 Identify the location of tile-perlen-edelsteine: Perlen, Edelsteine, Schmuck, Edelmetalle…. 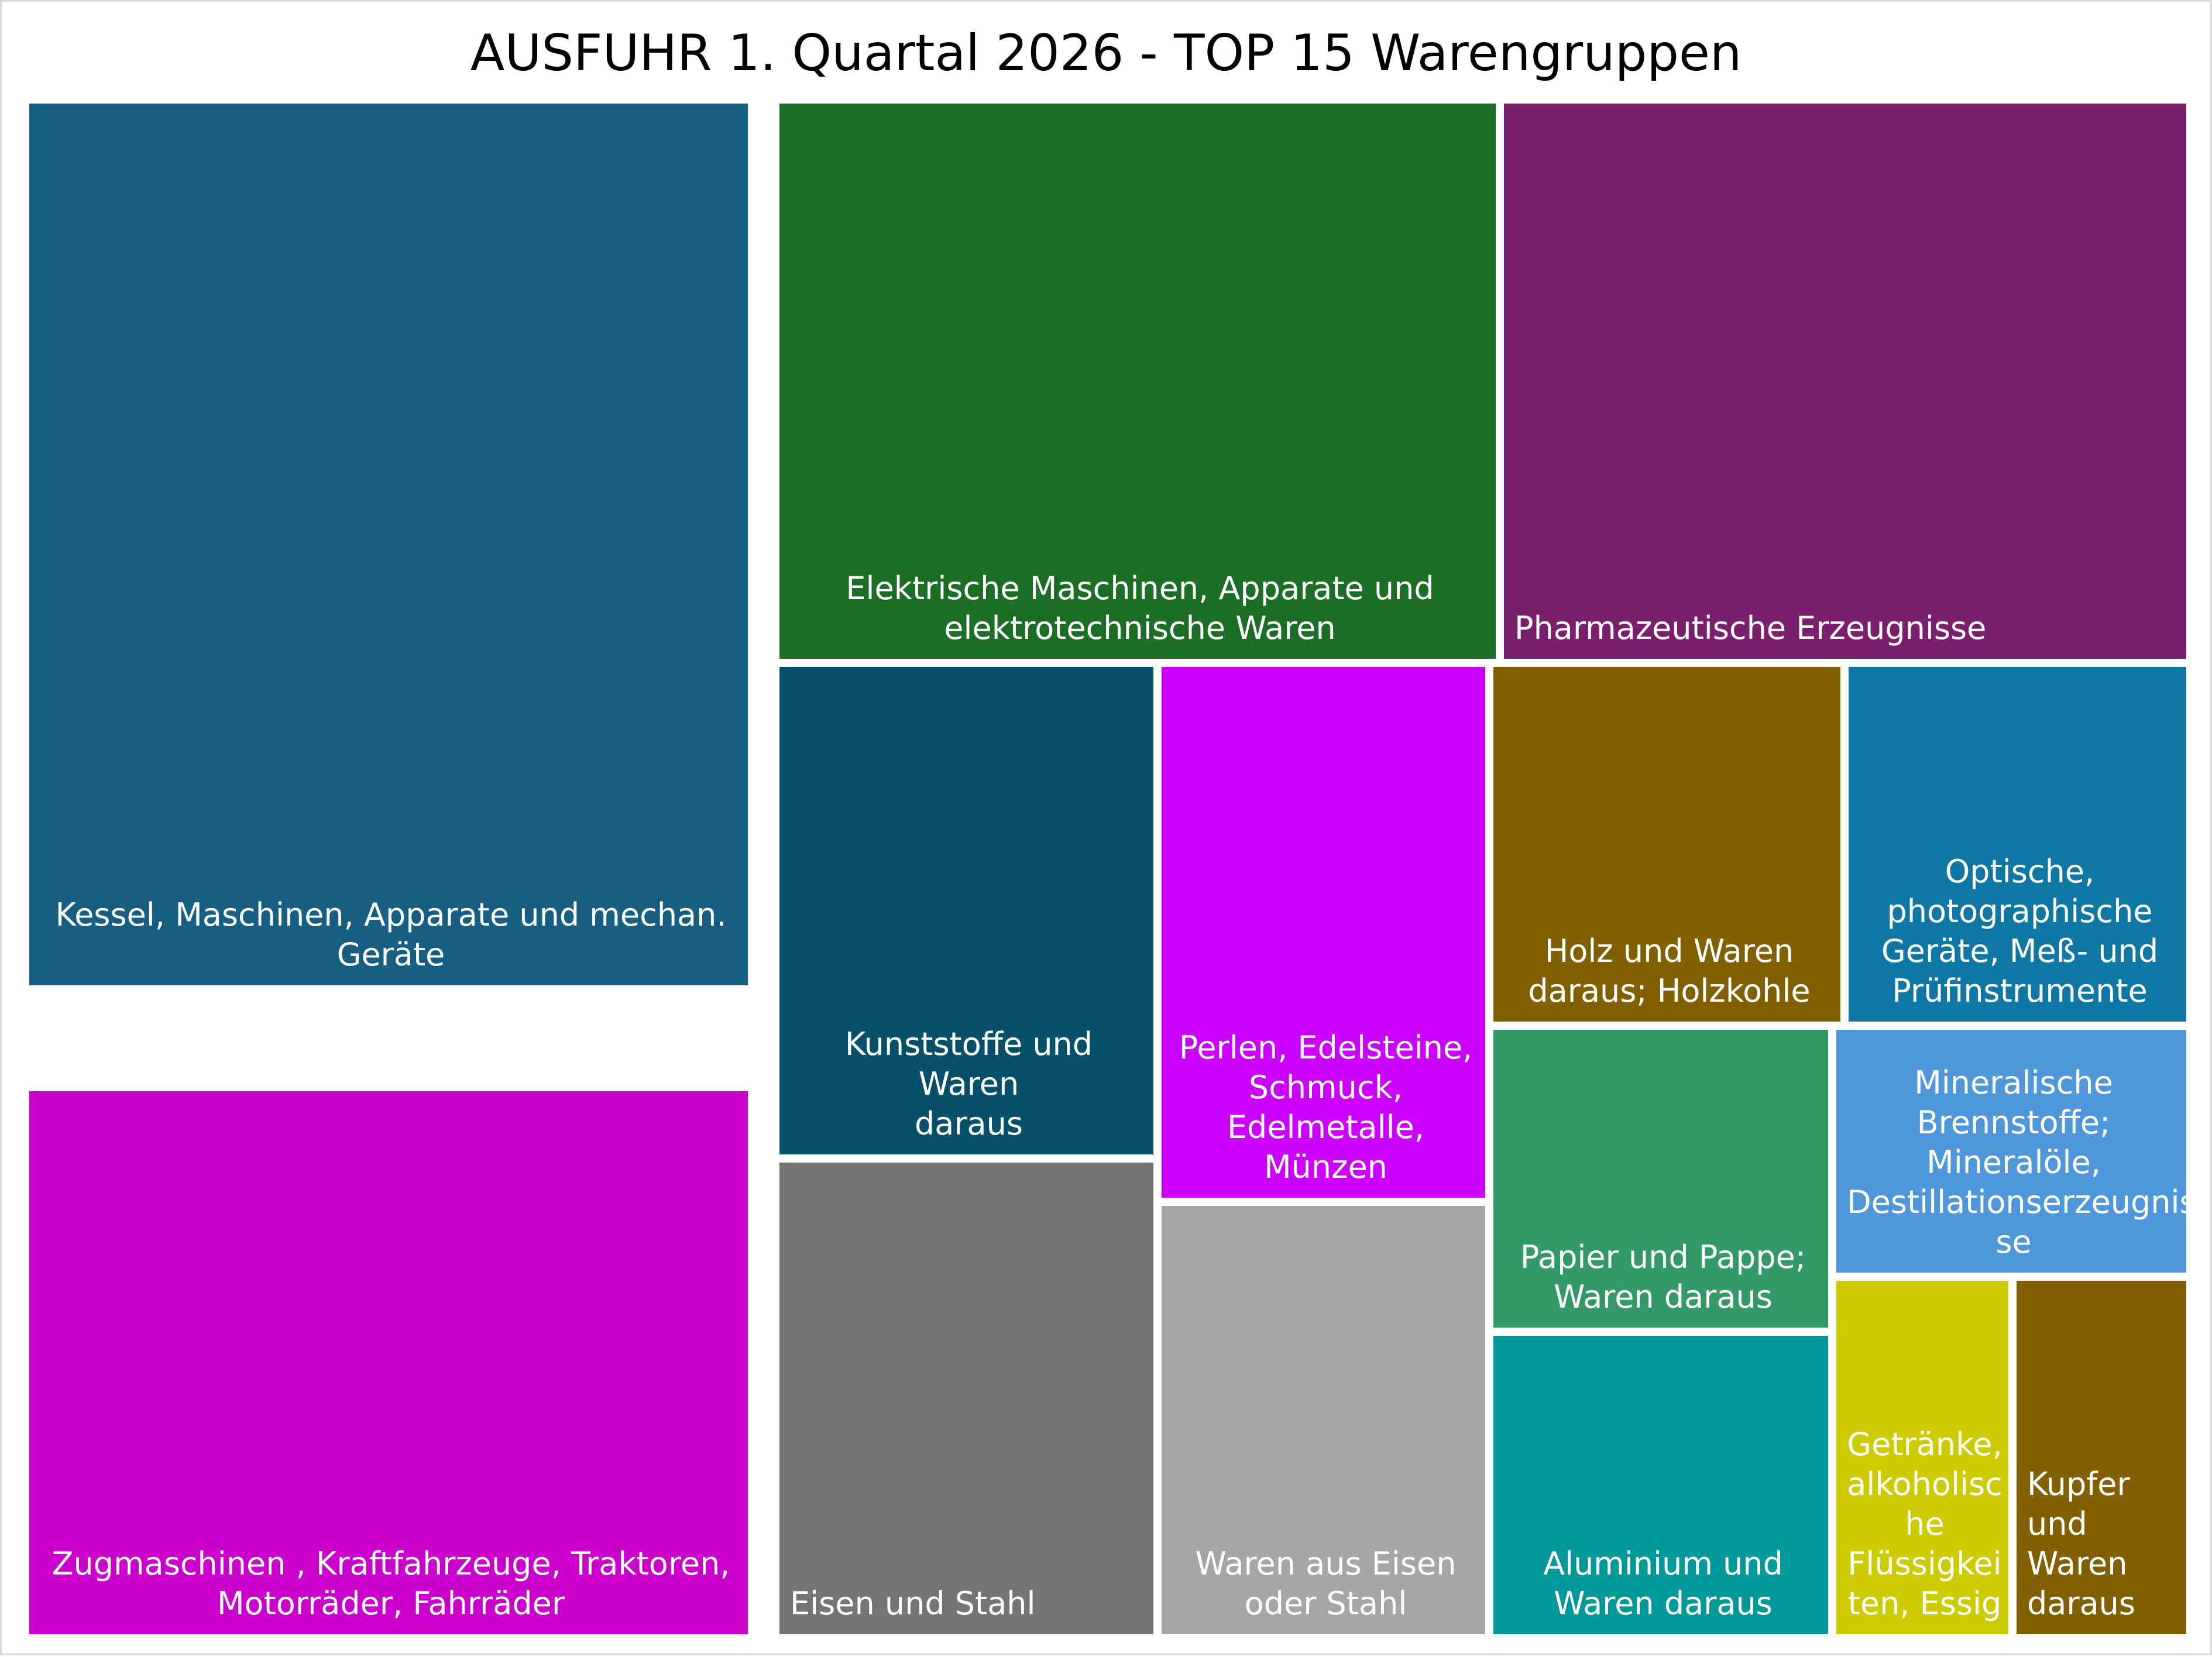
(1323, 932).